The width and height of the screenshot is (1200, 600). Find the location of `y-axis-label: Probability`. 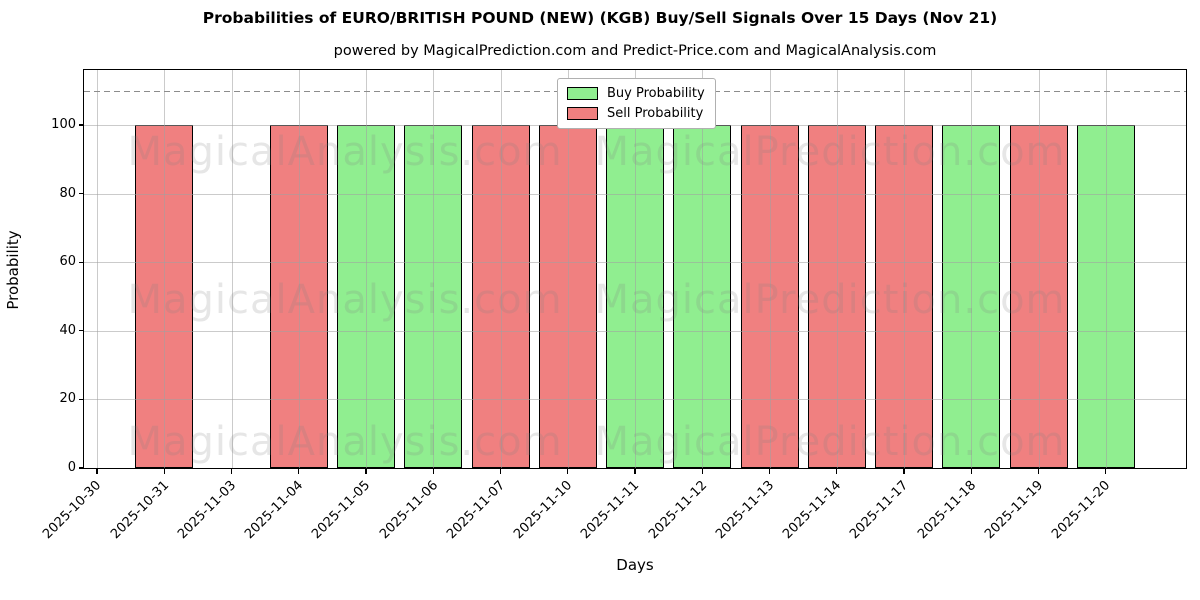

y-axis-label: Probability is located at coordinates (13, 270).